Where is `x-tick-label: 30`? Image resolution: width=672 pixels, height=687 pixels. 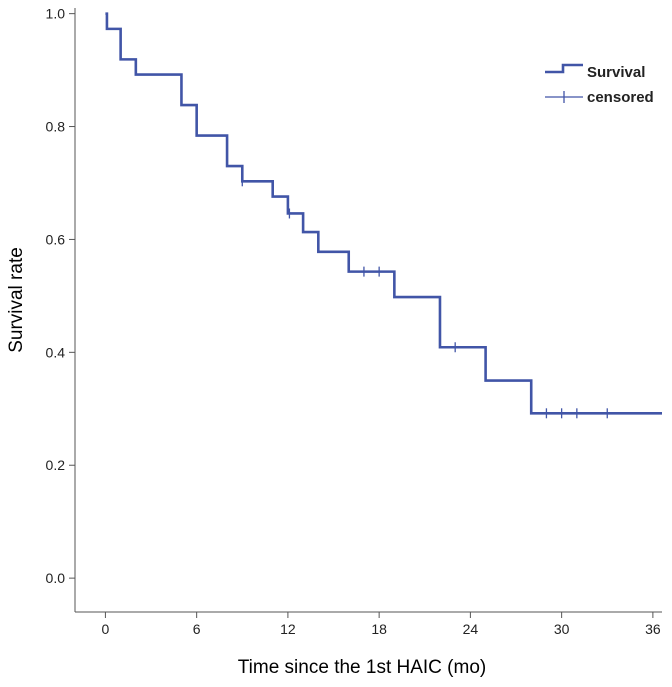 x-tick-label: 30 is located at coordinates (562, 629).